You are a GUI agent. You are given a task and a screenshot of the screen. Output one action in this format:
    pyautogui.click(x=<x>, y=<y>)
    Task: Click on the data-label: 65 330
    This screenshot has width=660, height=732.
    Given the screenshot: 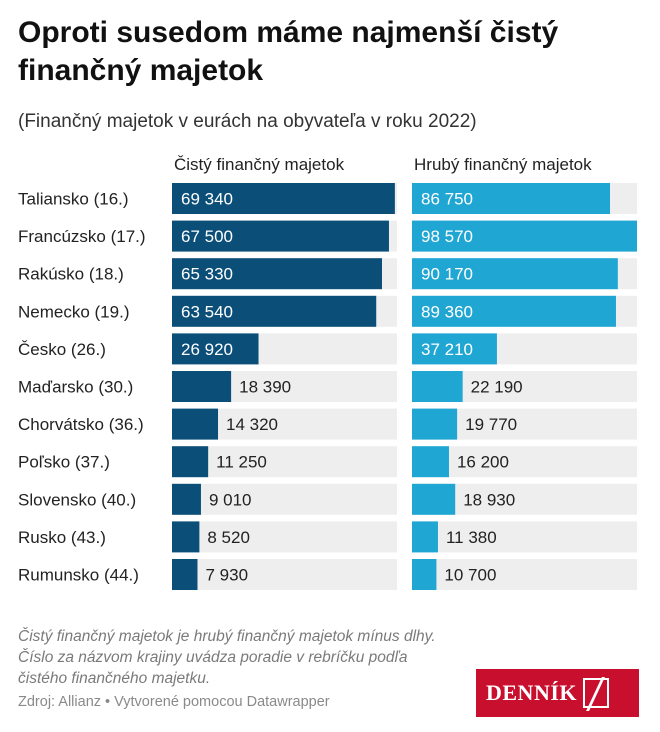 What is the action you would take?
    pyautogui.click(x=207, y=274)
    